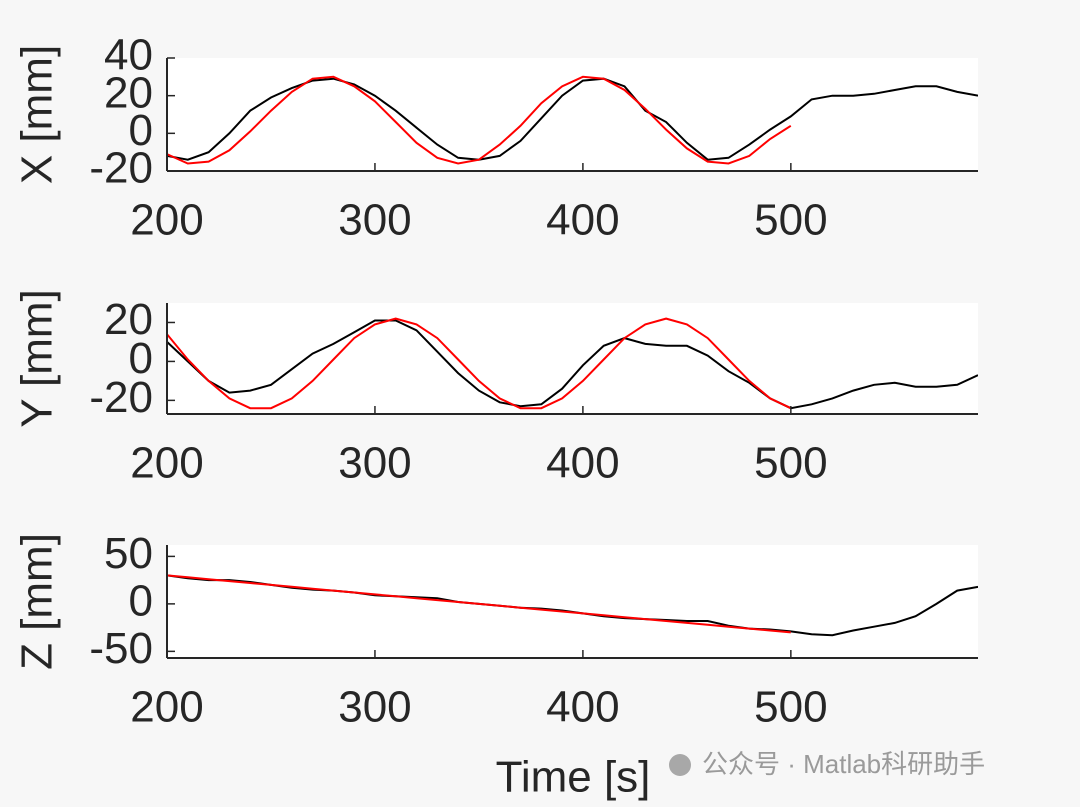 The width and height of the screenshot is (1080, 807). Describe the element at coordinates (680, 765) in the screenshot. I see `watermark-icon` at that location.